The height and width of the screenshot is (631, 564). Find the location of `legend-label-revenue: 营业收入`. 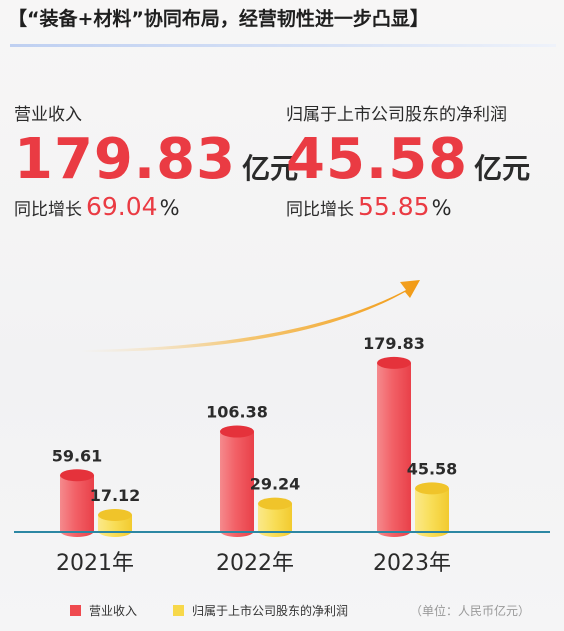

legend-label-revenue: 营业收入 is located at coordinates (113, 611).